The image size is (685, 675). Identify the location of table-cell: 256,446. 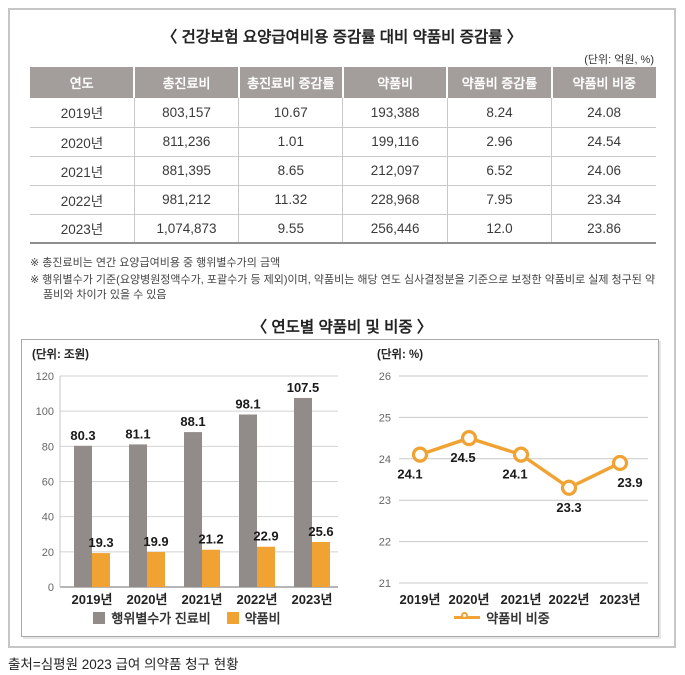
(395, 228).